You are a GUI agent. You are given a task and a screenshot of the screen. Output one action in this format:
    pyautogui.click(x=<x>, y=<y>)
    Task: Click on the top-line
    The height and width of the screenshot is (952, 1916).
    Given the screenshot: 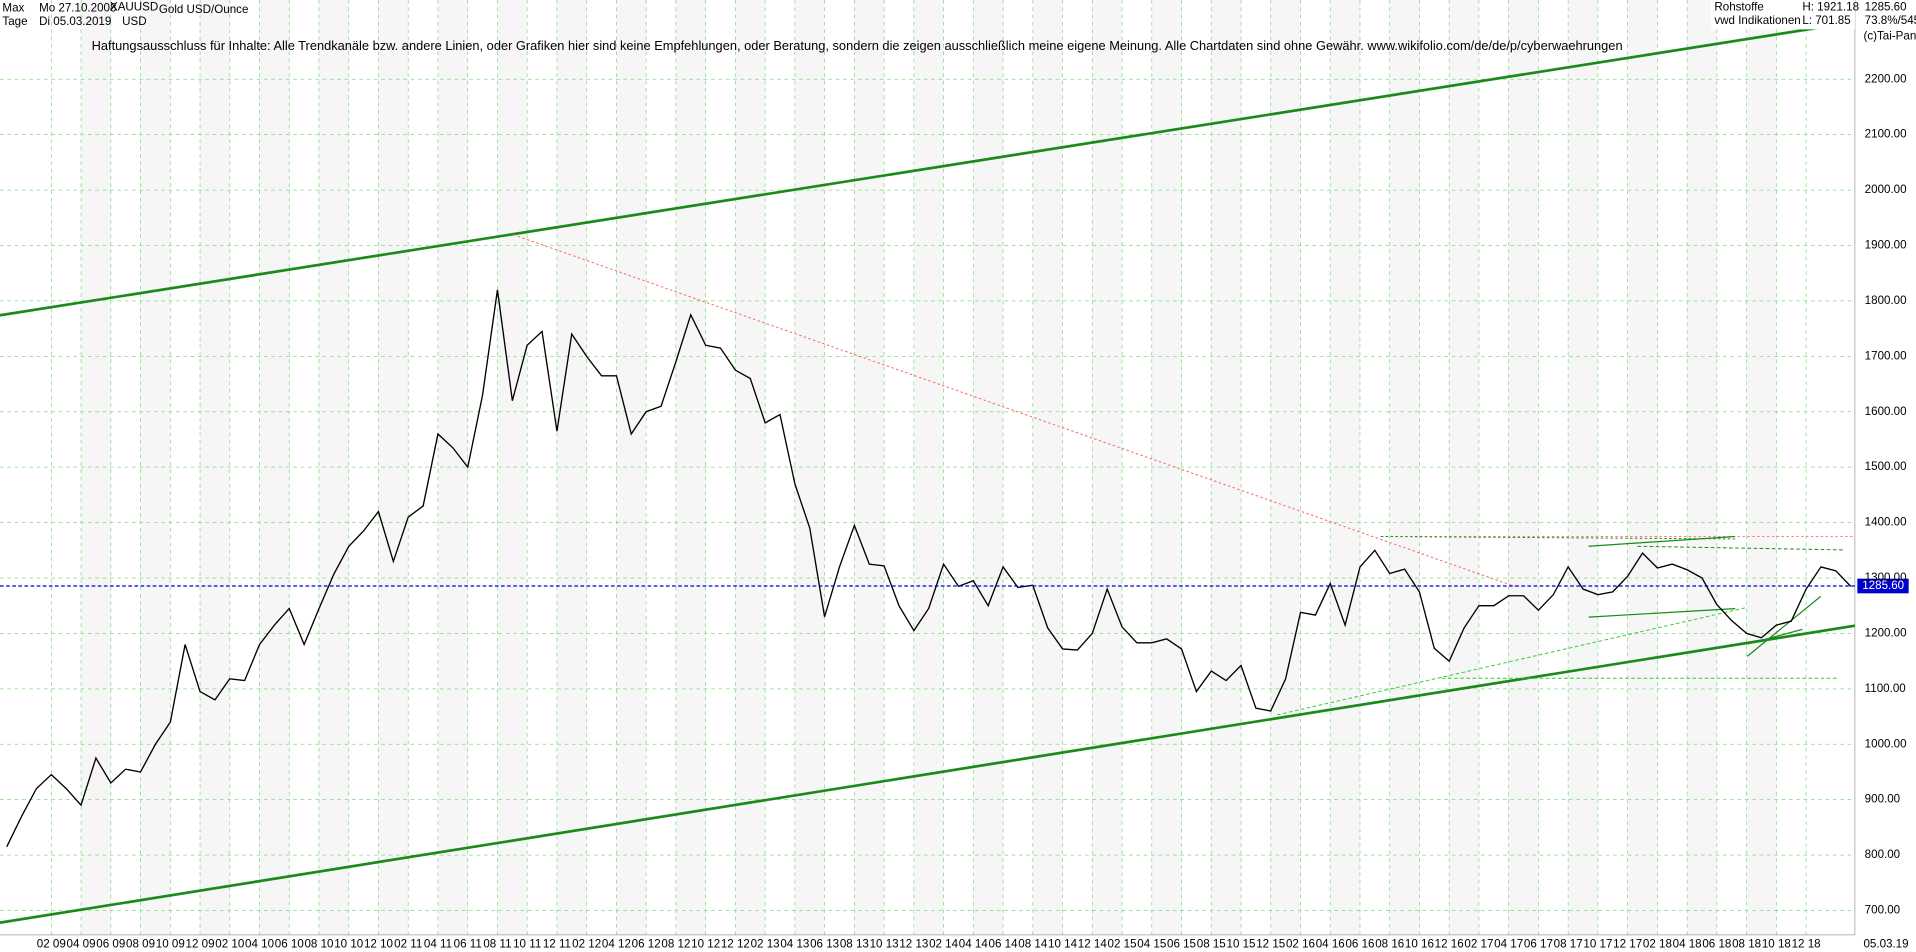 What is the action you would take?
    pyautogui.click(x=1558, y=538)
    